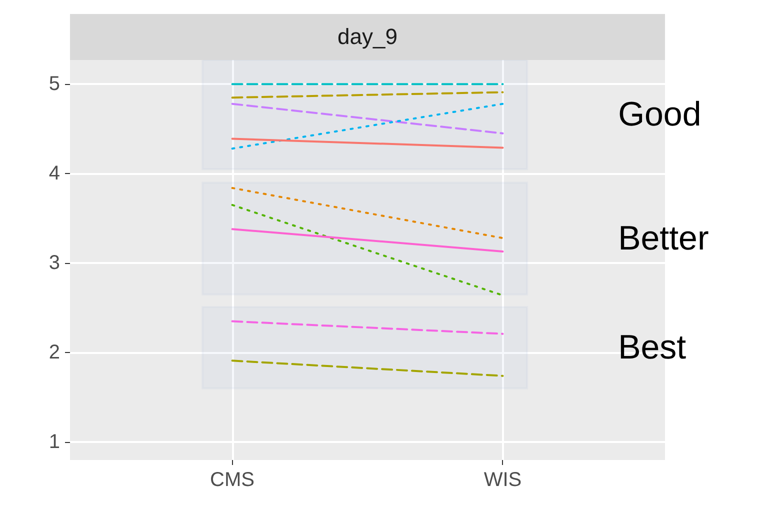  I want to click on x-tick-label: CMS, so click(232, 480).